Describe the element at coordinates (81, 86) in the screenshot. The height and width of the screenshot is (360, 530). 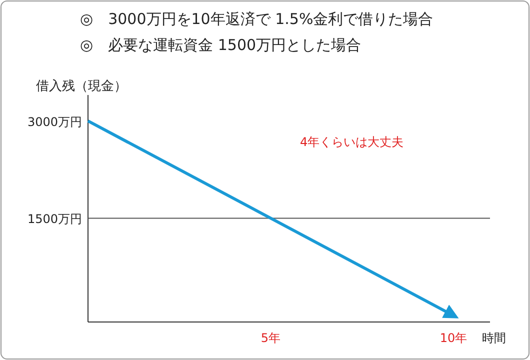
I see `y-axis-title: 借入残（現金）` at that location.